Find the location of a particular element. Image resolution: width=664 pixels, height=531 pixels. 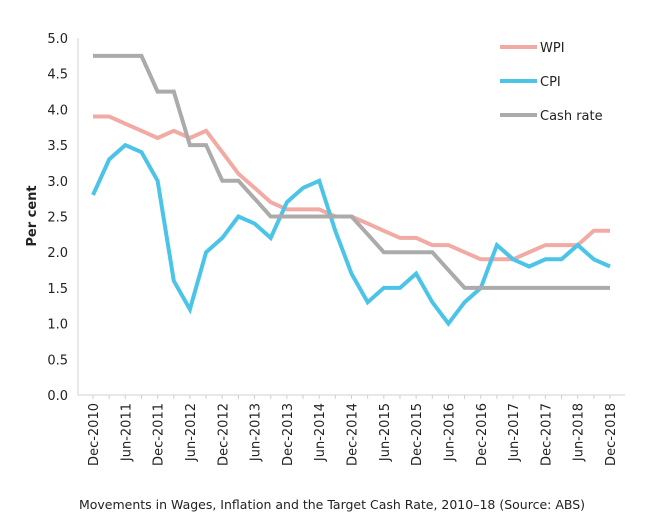

x-tick-label: Dec-2011 is located at coordinates (159, 434).